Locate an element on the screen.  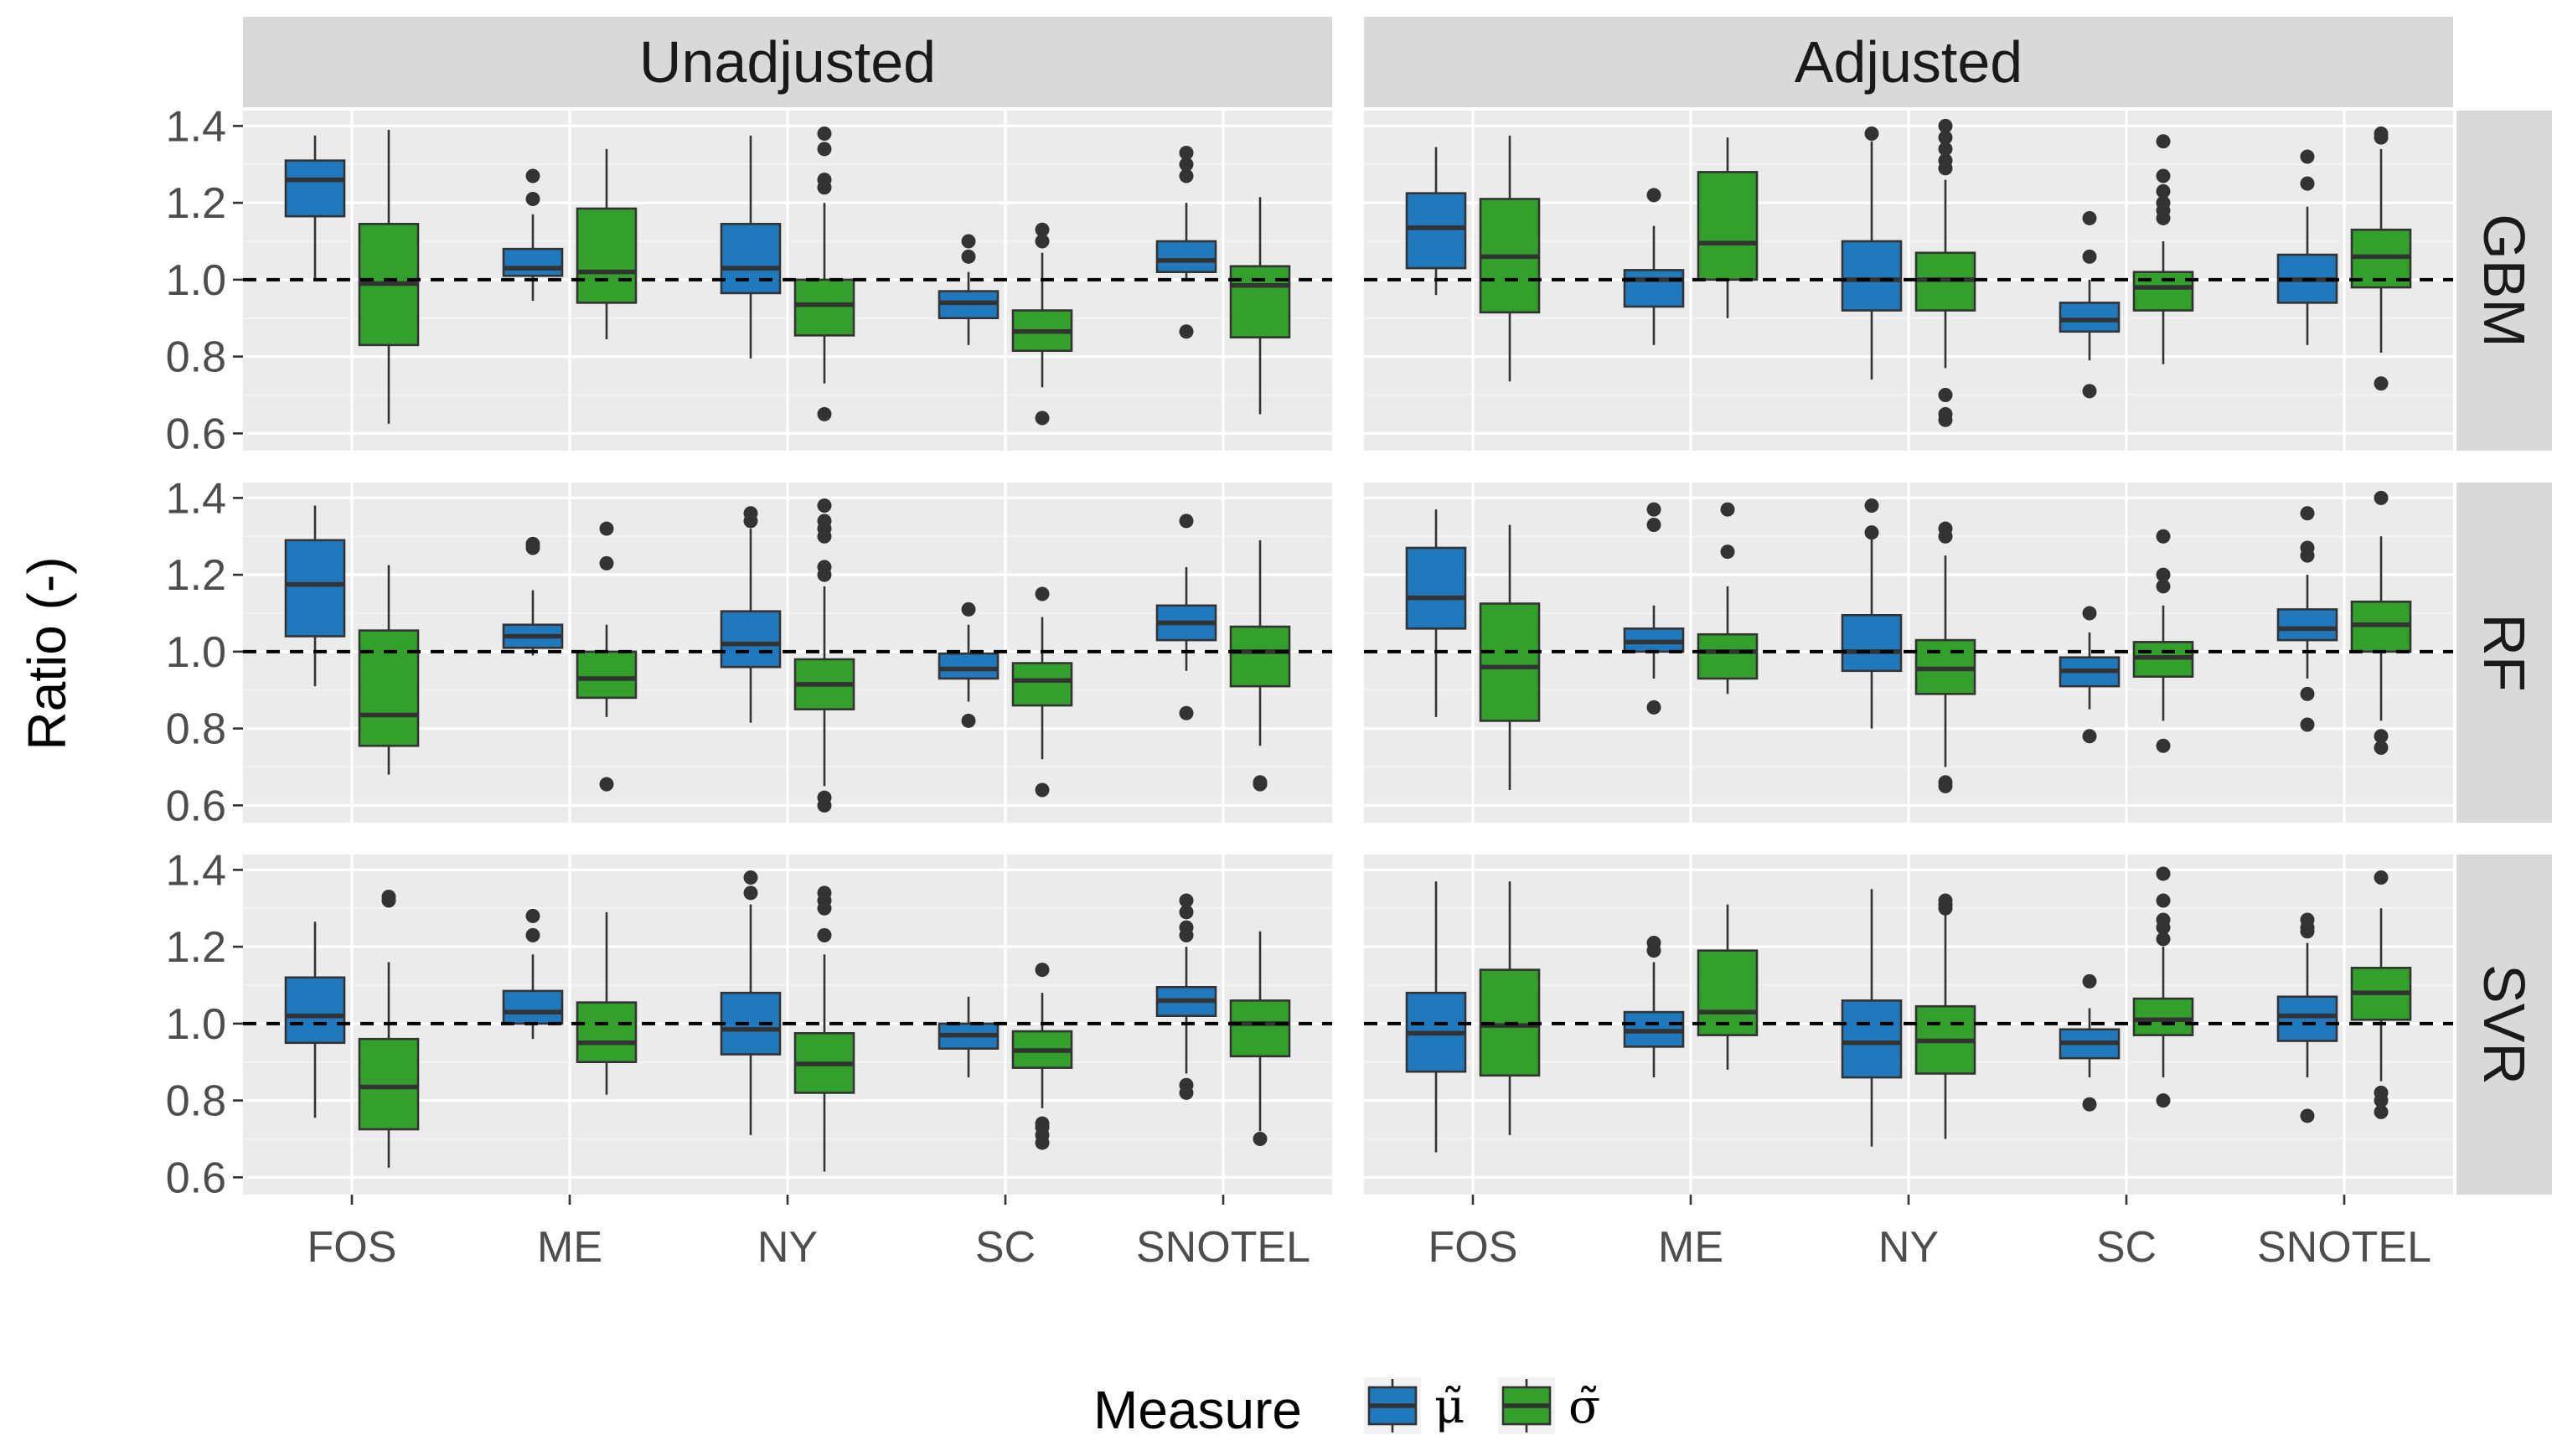
strip-label-column: Unadjusted is located at coordinates (787, 62).